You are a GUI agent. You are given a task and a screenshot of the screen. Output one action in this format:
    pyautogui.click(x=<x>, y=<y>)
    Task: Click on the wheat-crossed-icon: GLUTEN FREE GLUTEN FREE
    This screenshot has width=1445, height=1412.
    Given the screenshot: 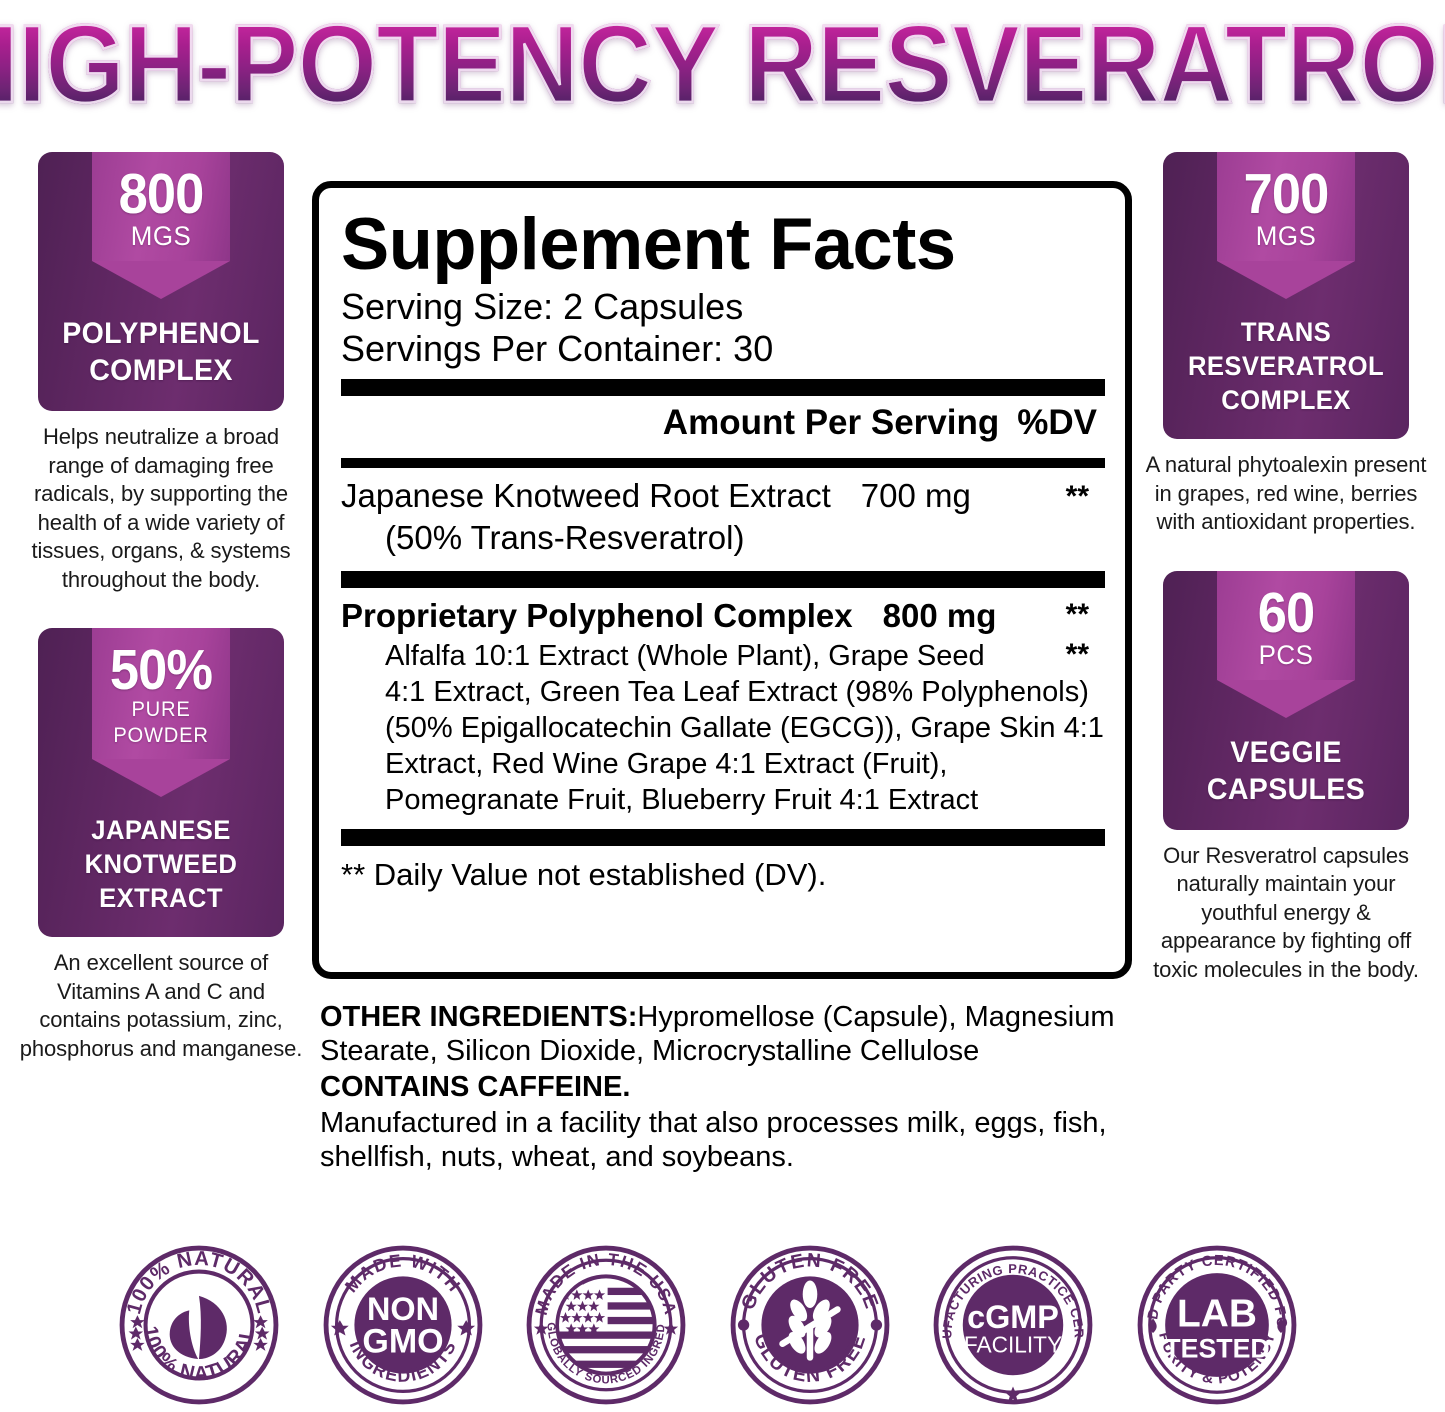 What is the action you would take?
    pyautogui.click(x=810, y=1325)
    